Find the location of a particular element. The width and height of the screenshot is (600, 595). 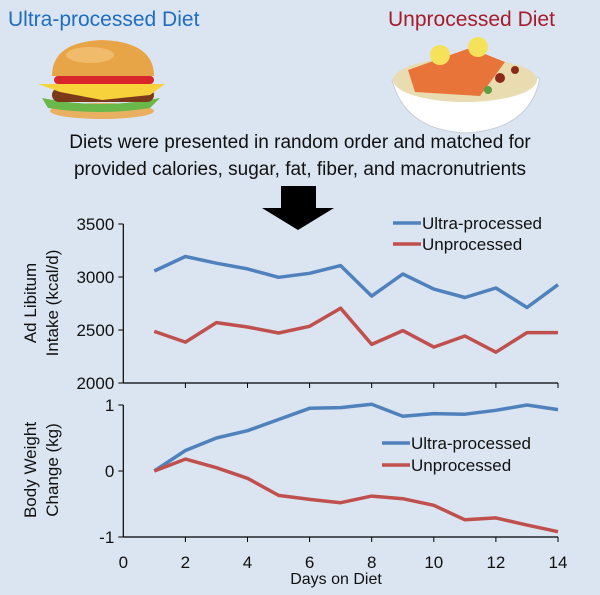

x-tick-label: 0 is located at coordinates (123, 562).